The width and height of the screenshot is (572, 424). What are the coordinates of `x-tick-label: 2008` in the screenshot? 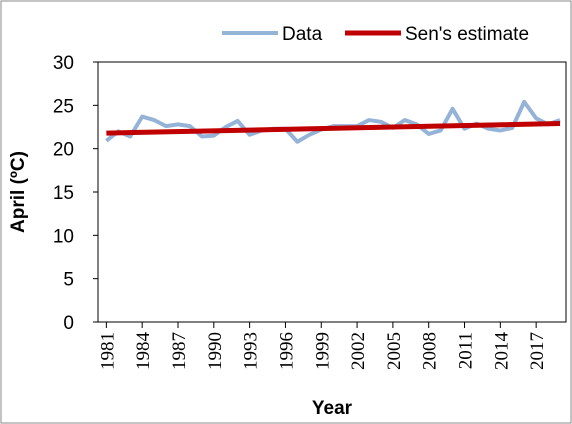 It's located at (430, 351).